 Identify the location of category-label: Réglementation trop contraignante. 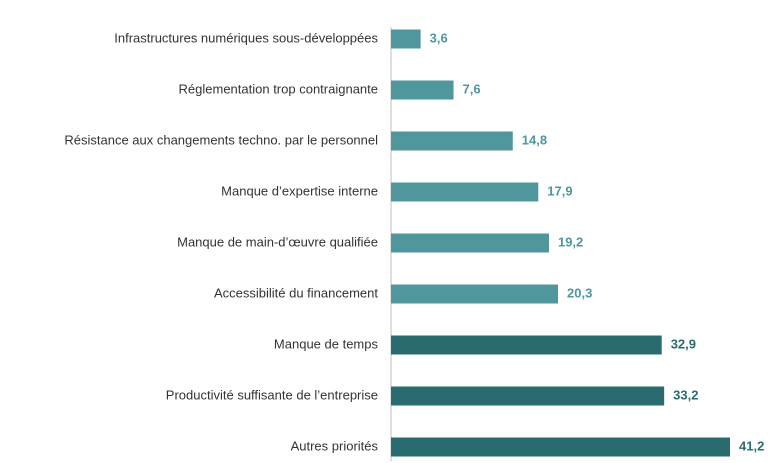
(278, 88).